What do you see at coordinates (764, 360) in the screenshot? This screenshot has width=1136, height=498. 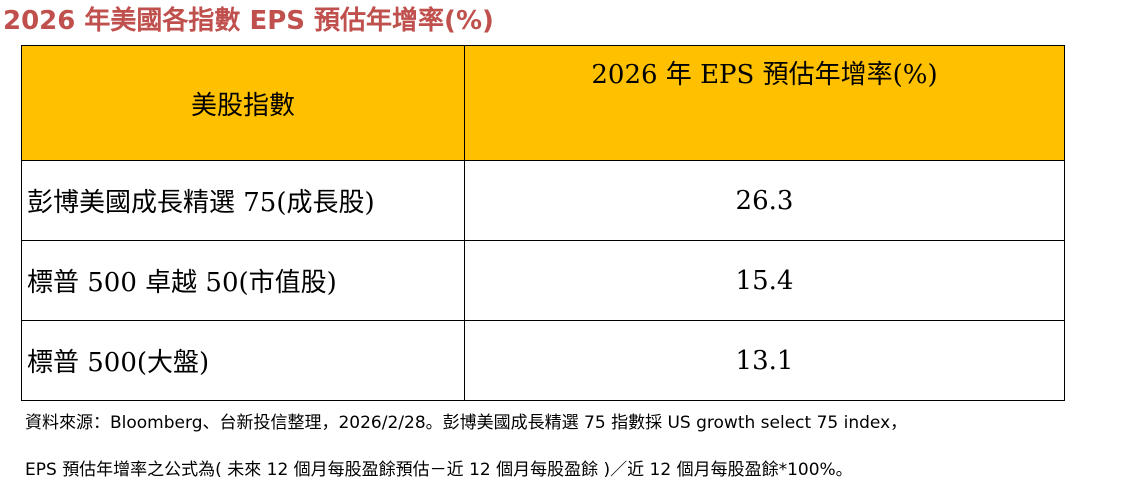 I see `eps-growth-cell: 13.1` at bounding box center [764, 360].